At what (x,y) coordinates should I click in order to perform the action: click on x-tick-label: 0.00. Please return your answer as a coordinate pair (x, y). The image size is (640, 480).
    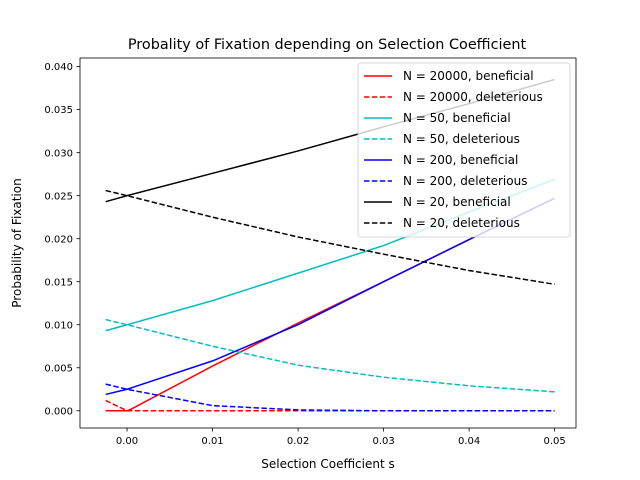
    Looking at the image, I should click on (127, 441).